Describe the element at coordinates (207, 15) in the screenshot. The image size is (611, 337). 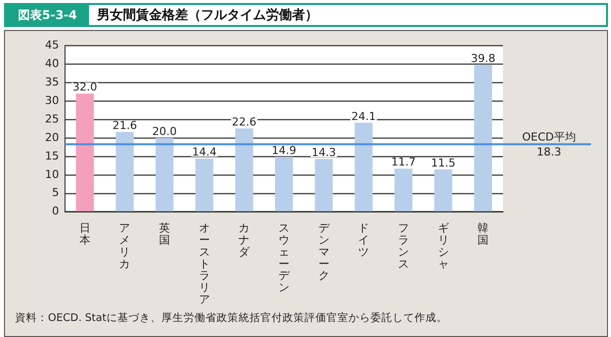
I see `chart-title: 男女間賃金格差（フルタイム労働者）` at that location.